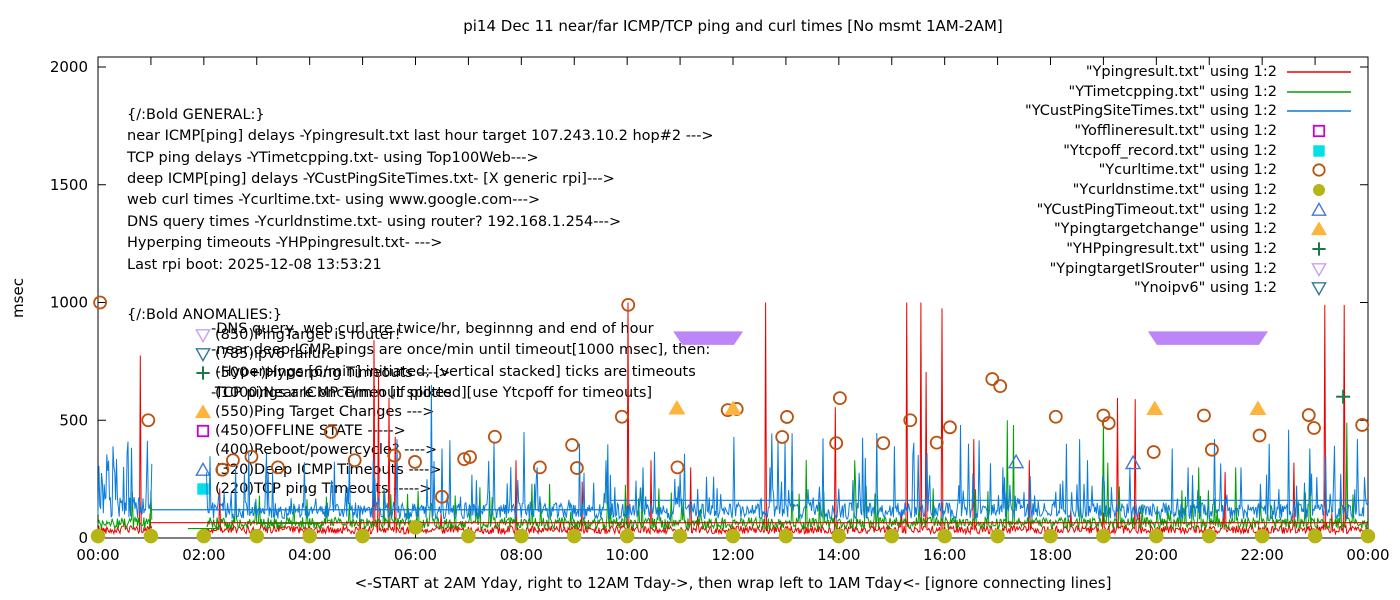  I want to click on scatter-YHPpingresulttxt, so click(1343, 396).